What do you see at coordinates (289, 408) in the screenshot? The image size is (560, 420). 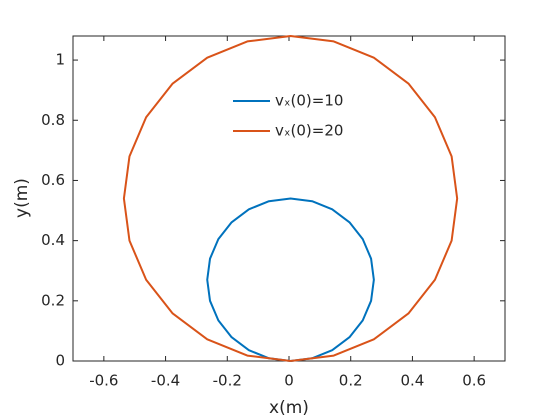 I see `x-axis-label: x(m)` at bounding box center [289, 408].